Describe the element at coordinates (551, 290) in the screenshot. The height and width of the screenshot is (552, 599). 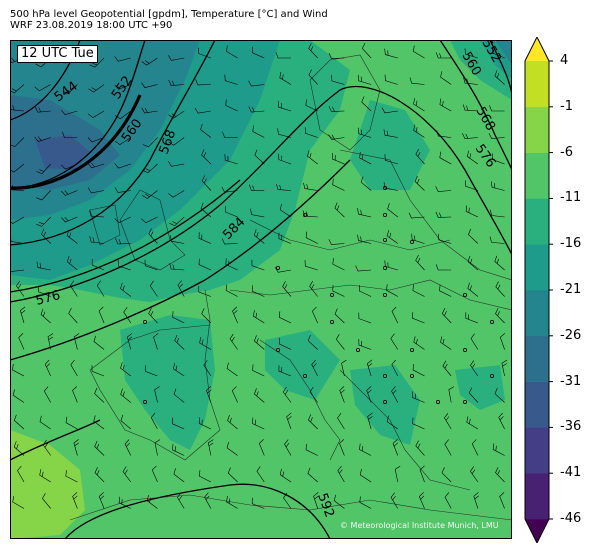
I see `colorbar-ticks` at that location.